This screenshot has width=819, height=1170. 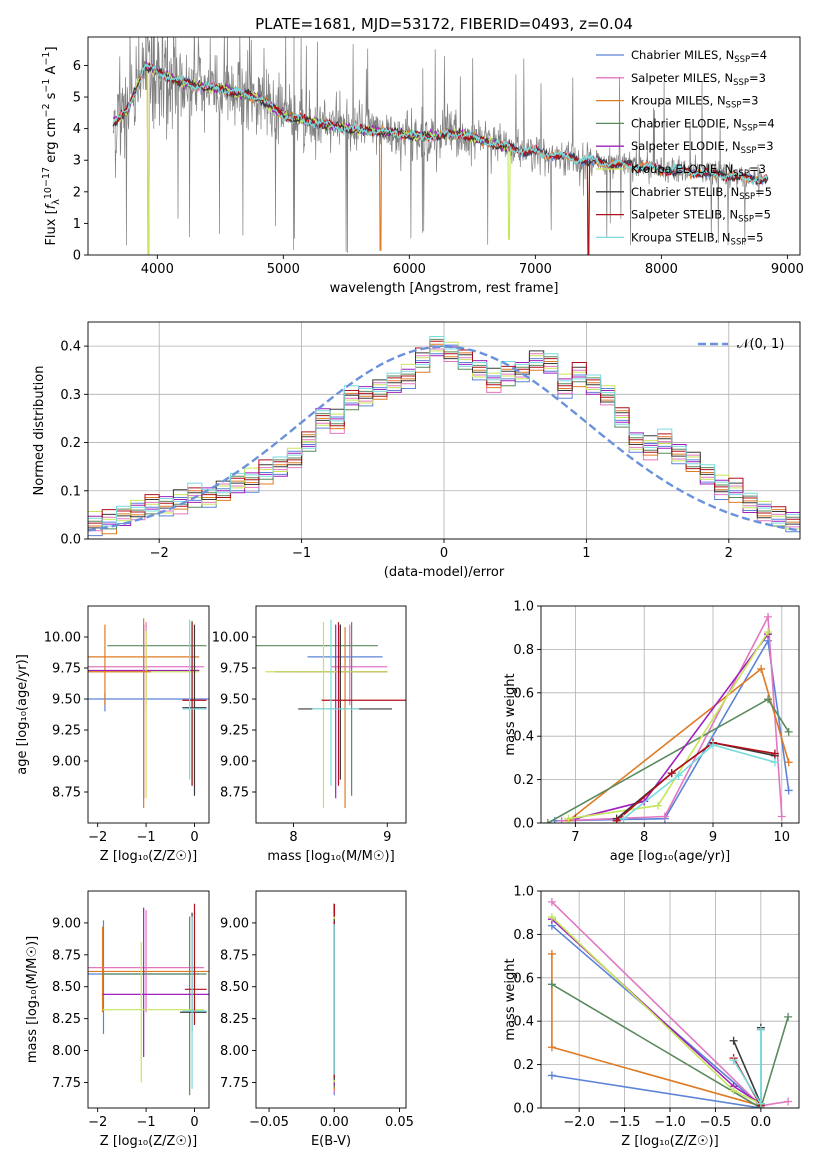 I want to click on legend-label-count: =4, so click(x=766, y=123).